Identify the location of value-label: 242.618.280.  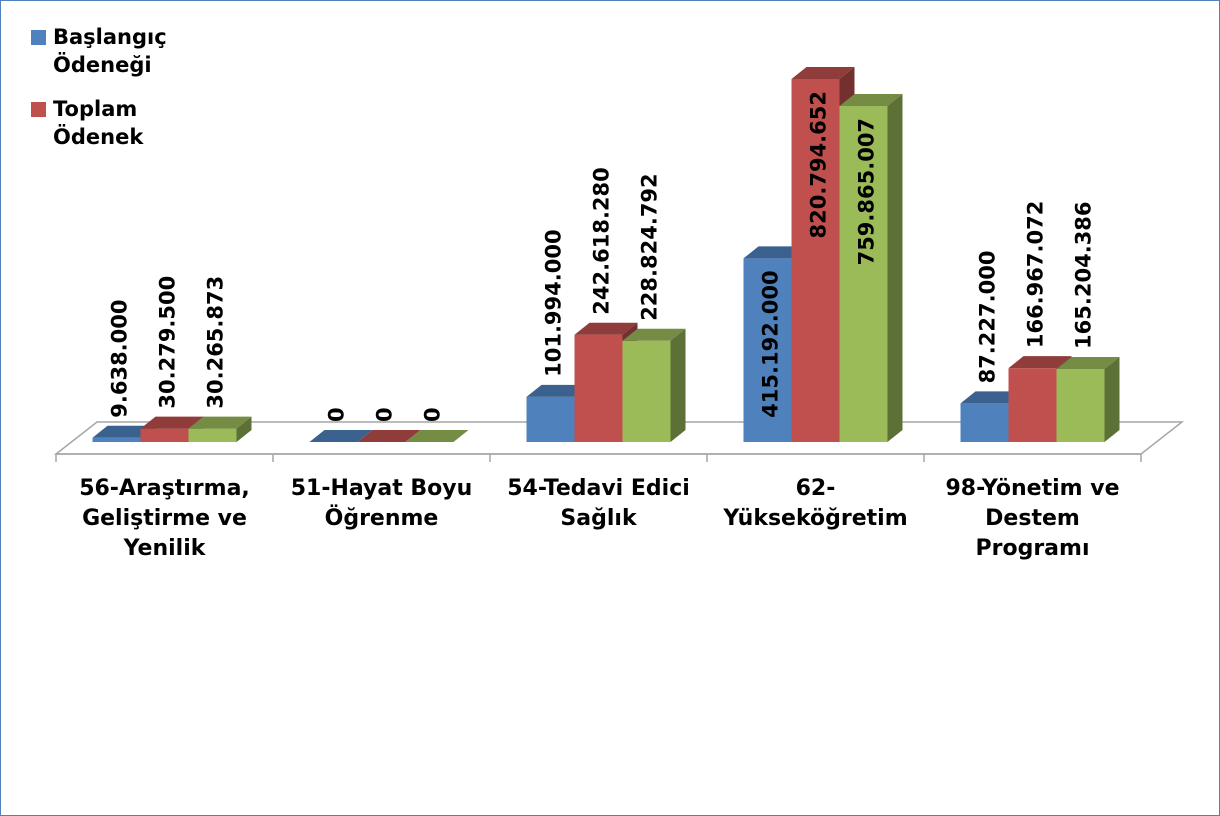
(602, 240).